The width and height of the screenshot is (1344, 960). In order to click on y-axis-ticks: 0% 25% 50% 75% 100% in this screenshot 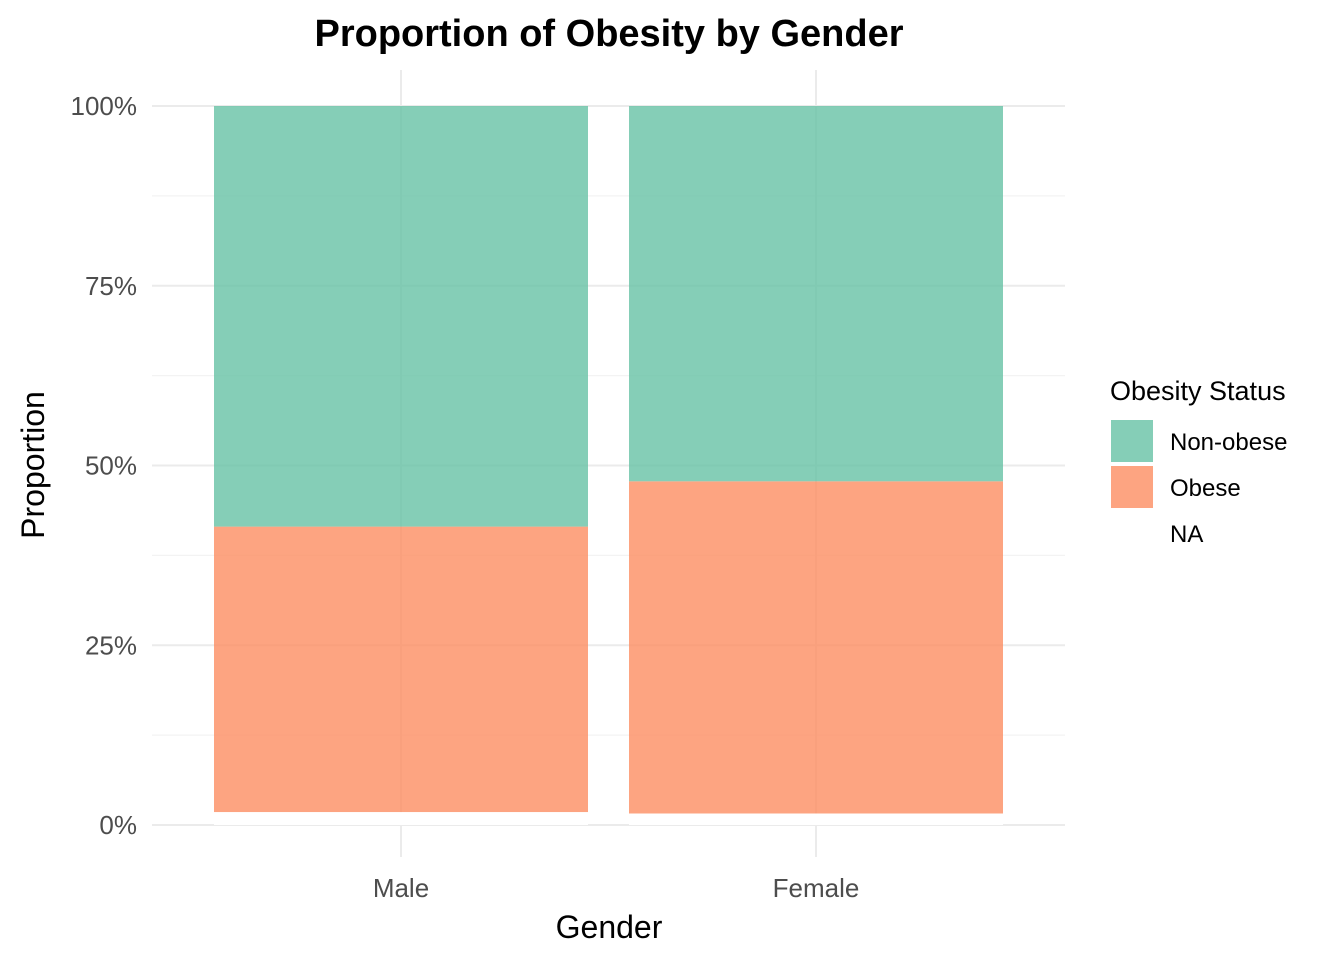, I will do `click(104, 465)`.